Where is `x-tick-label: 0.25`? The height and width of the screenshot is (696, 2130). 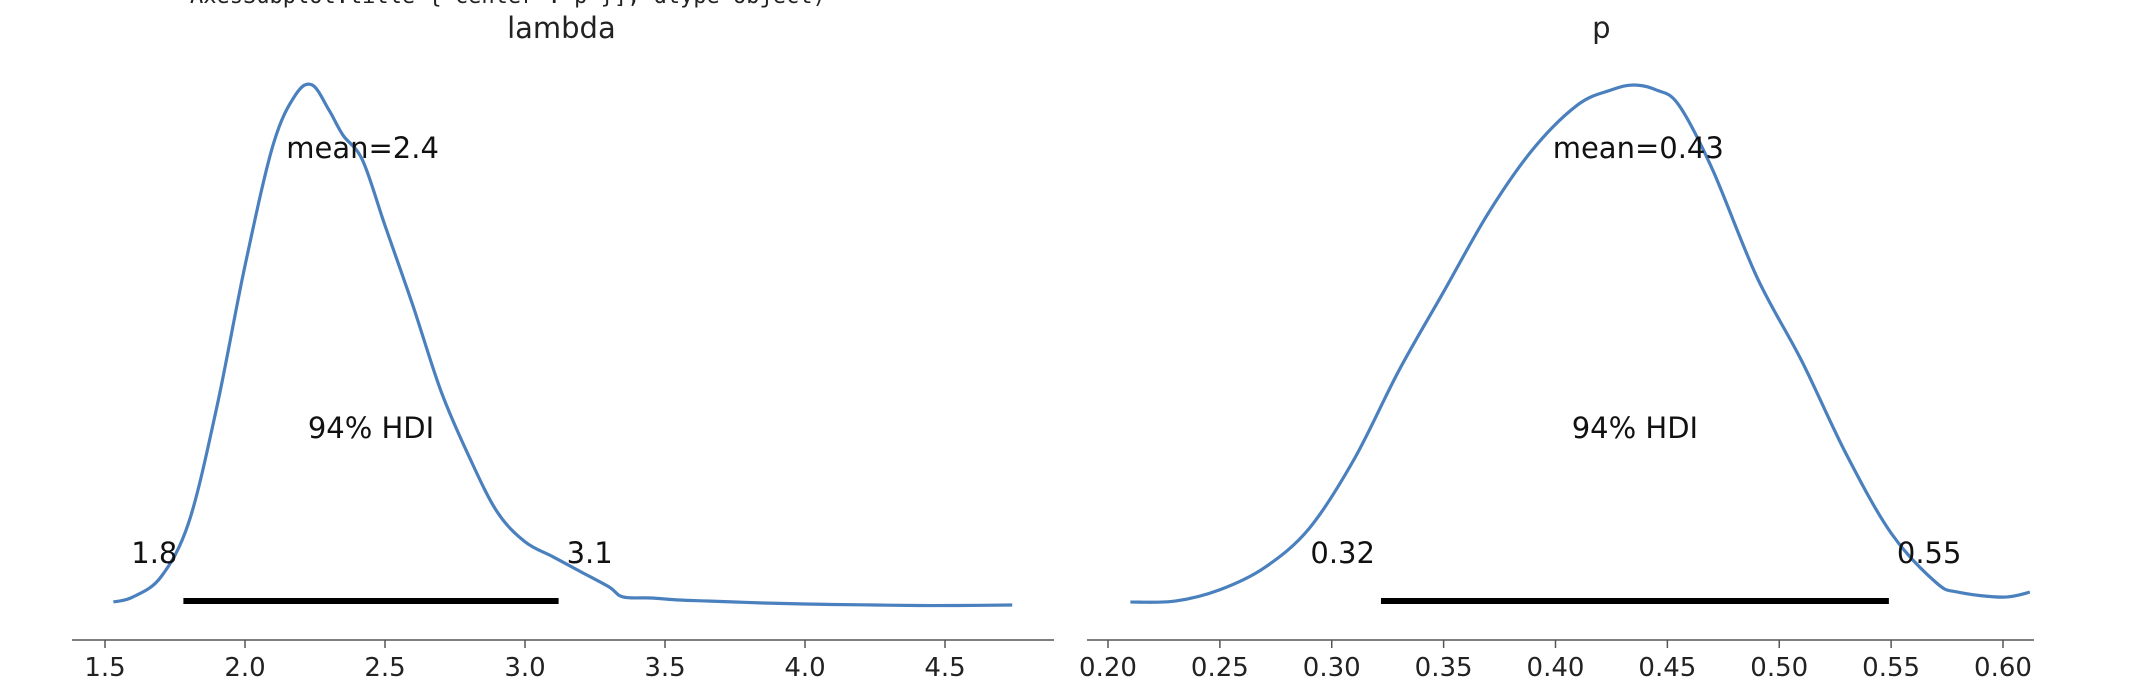 x-tick-label: 0.25 is located at coordinates (1220, 668).